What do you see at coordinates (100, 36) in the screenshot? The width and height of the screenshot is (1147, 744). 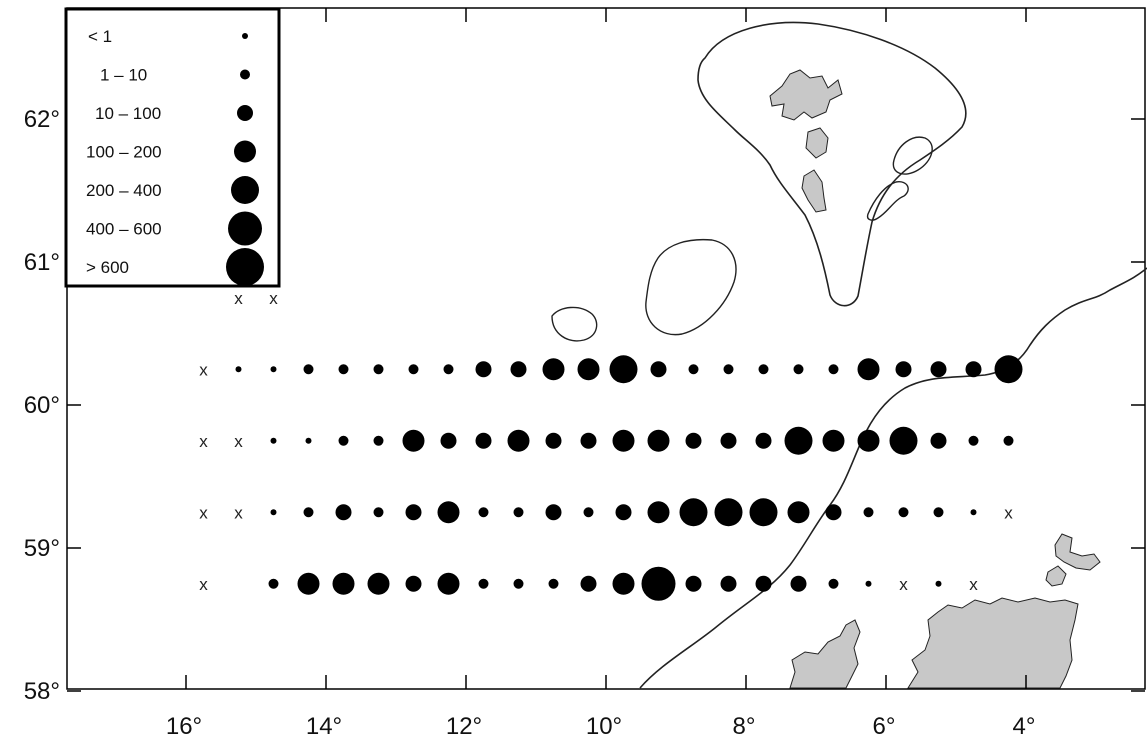 I see `legend-label: < 1` at bounding box center [100, 36].